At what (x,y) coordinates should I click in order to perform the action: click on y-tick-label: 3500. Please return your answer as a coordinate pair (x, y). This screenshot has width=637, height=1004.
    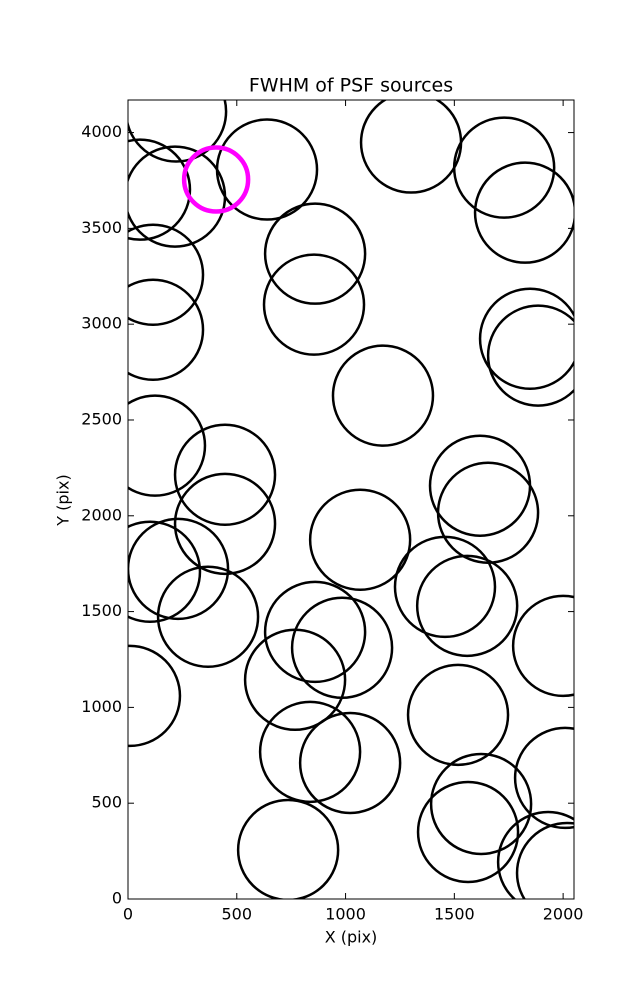
    Looking at the image, I should click on (101, 227).